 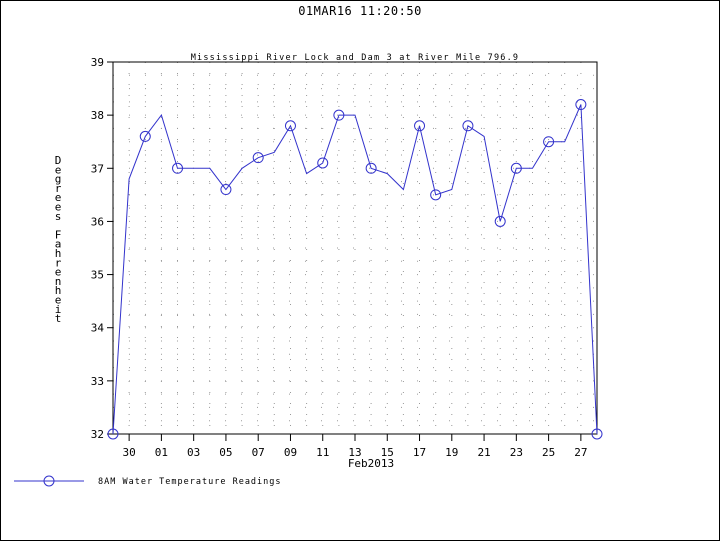 I want to click on x-tick-label: 01, so click(x=161, y=452).